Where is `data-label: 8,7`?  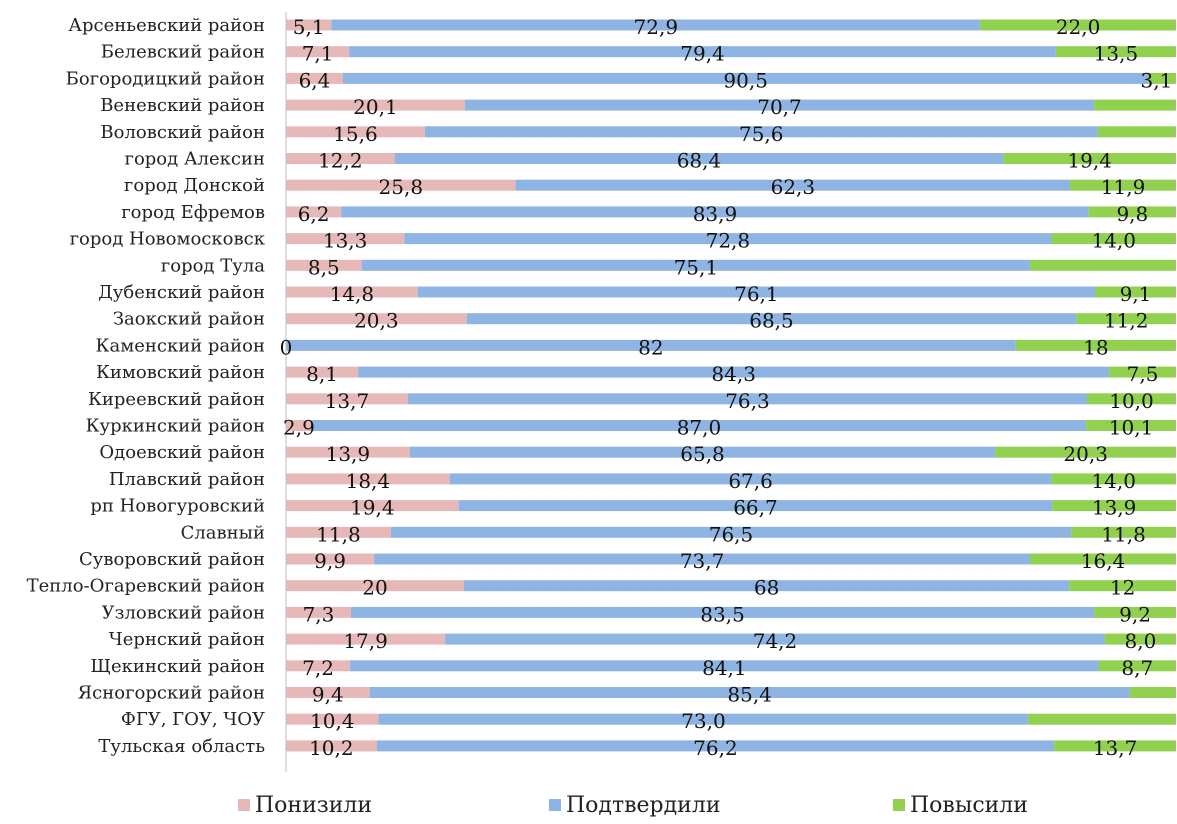
data-label: 8,7 is located at coordinates (1137, 668).